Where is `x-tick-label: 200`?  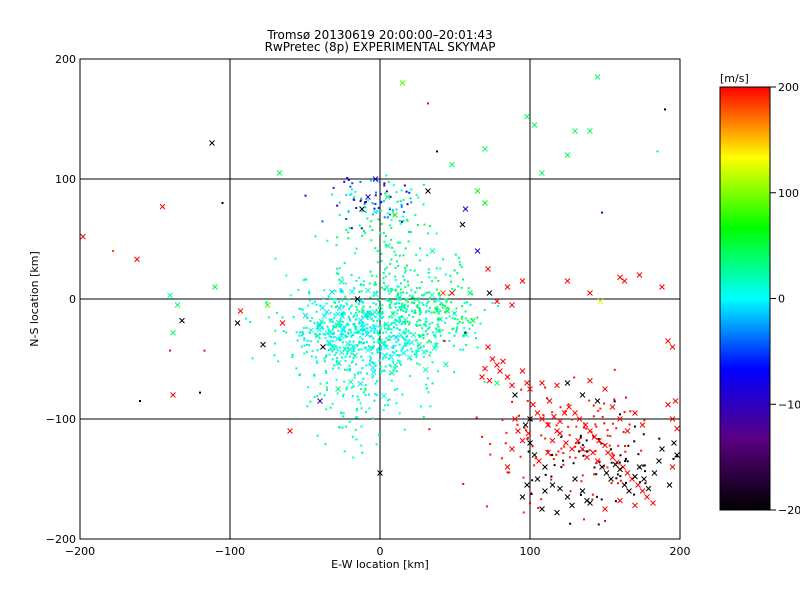
x-tick-label: 200 is located at coordinates (680, 551).